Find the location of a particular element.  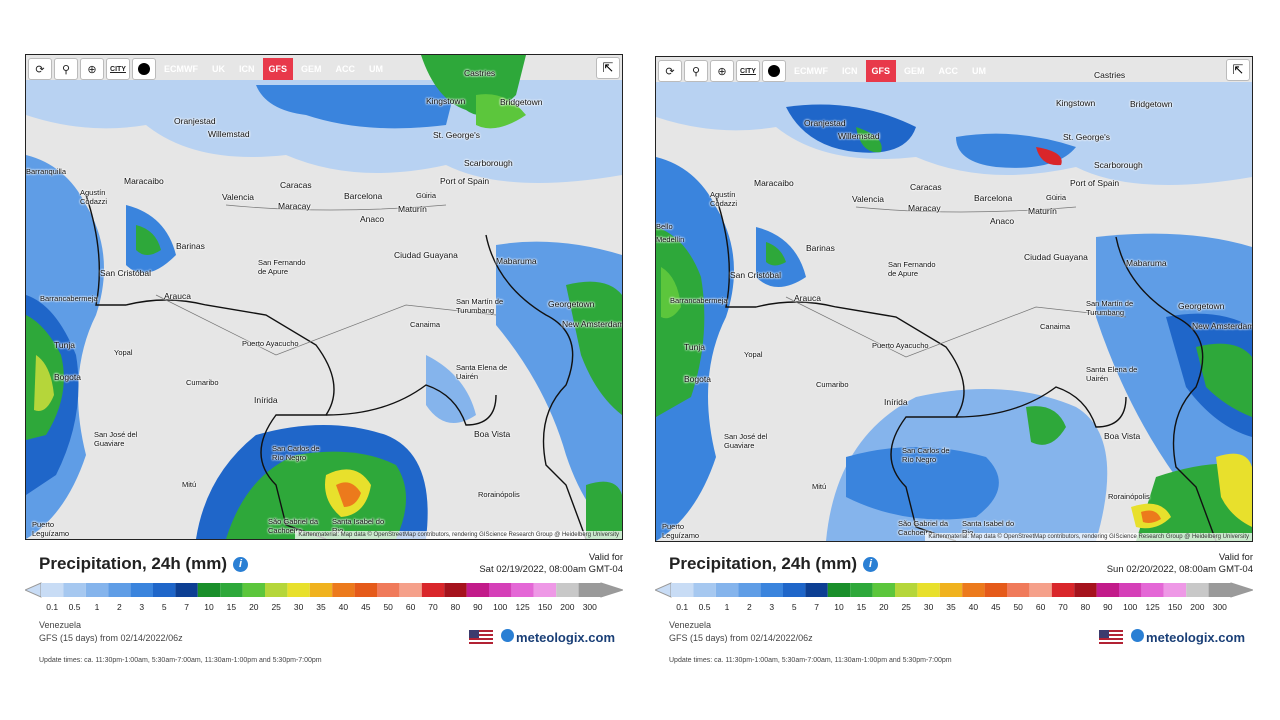

place-label: Kingstown is located at coordinates (446, 101).